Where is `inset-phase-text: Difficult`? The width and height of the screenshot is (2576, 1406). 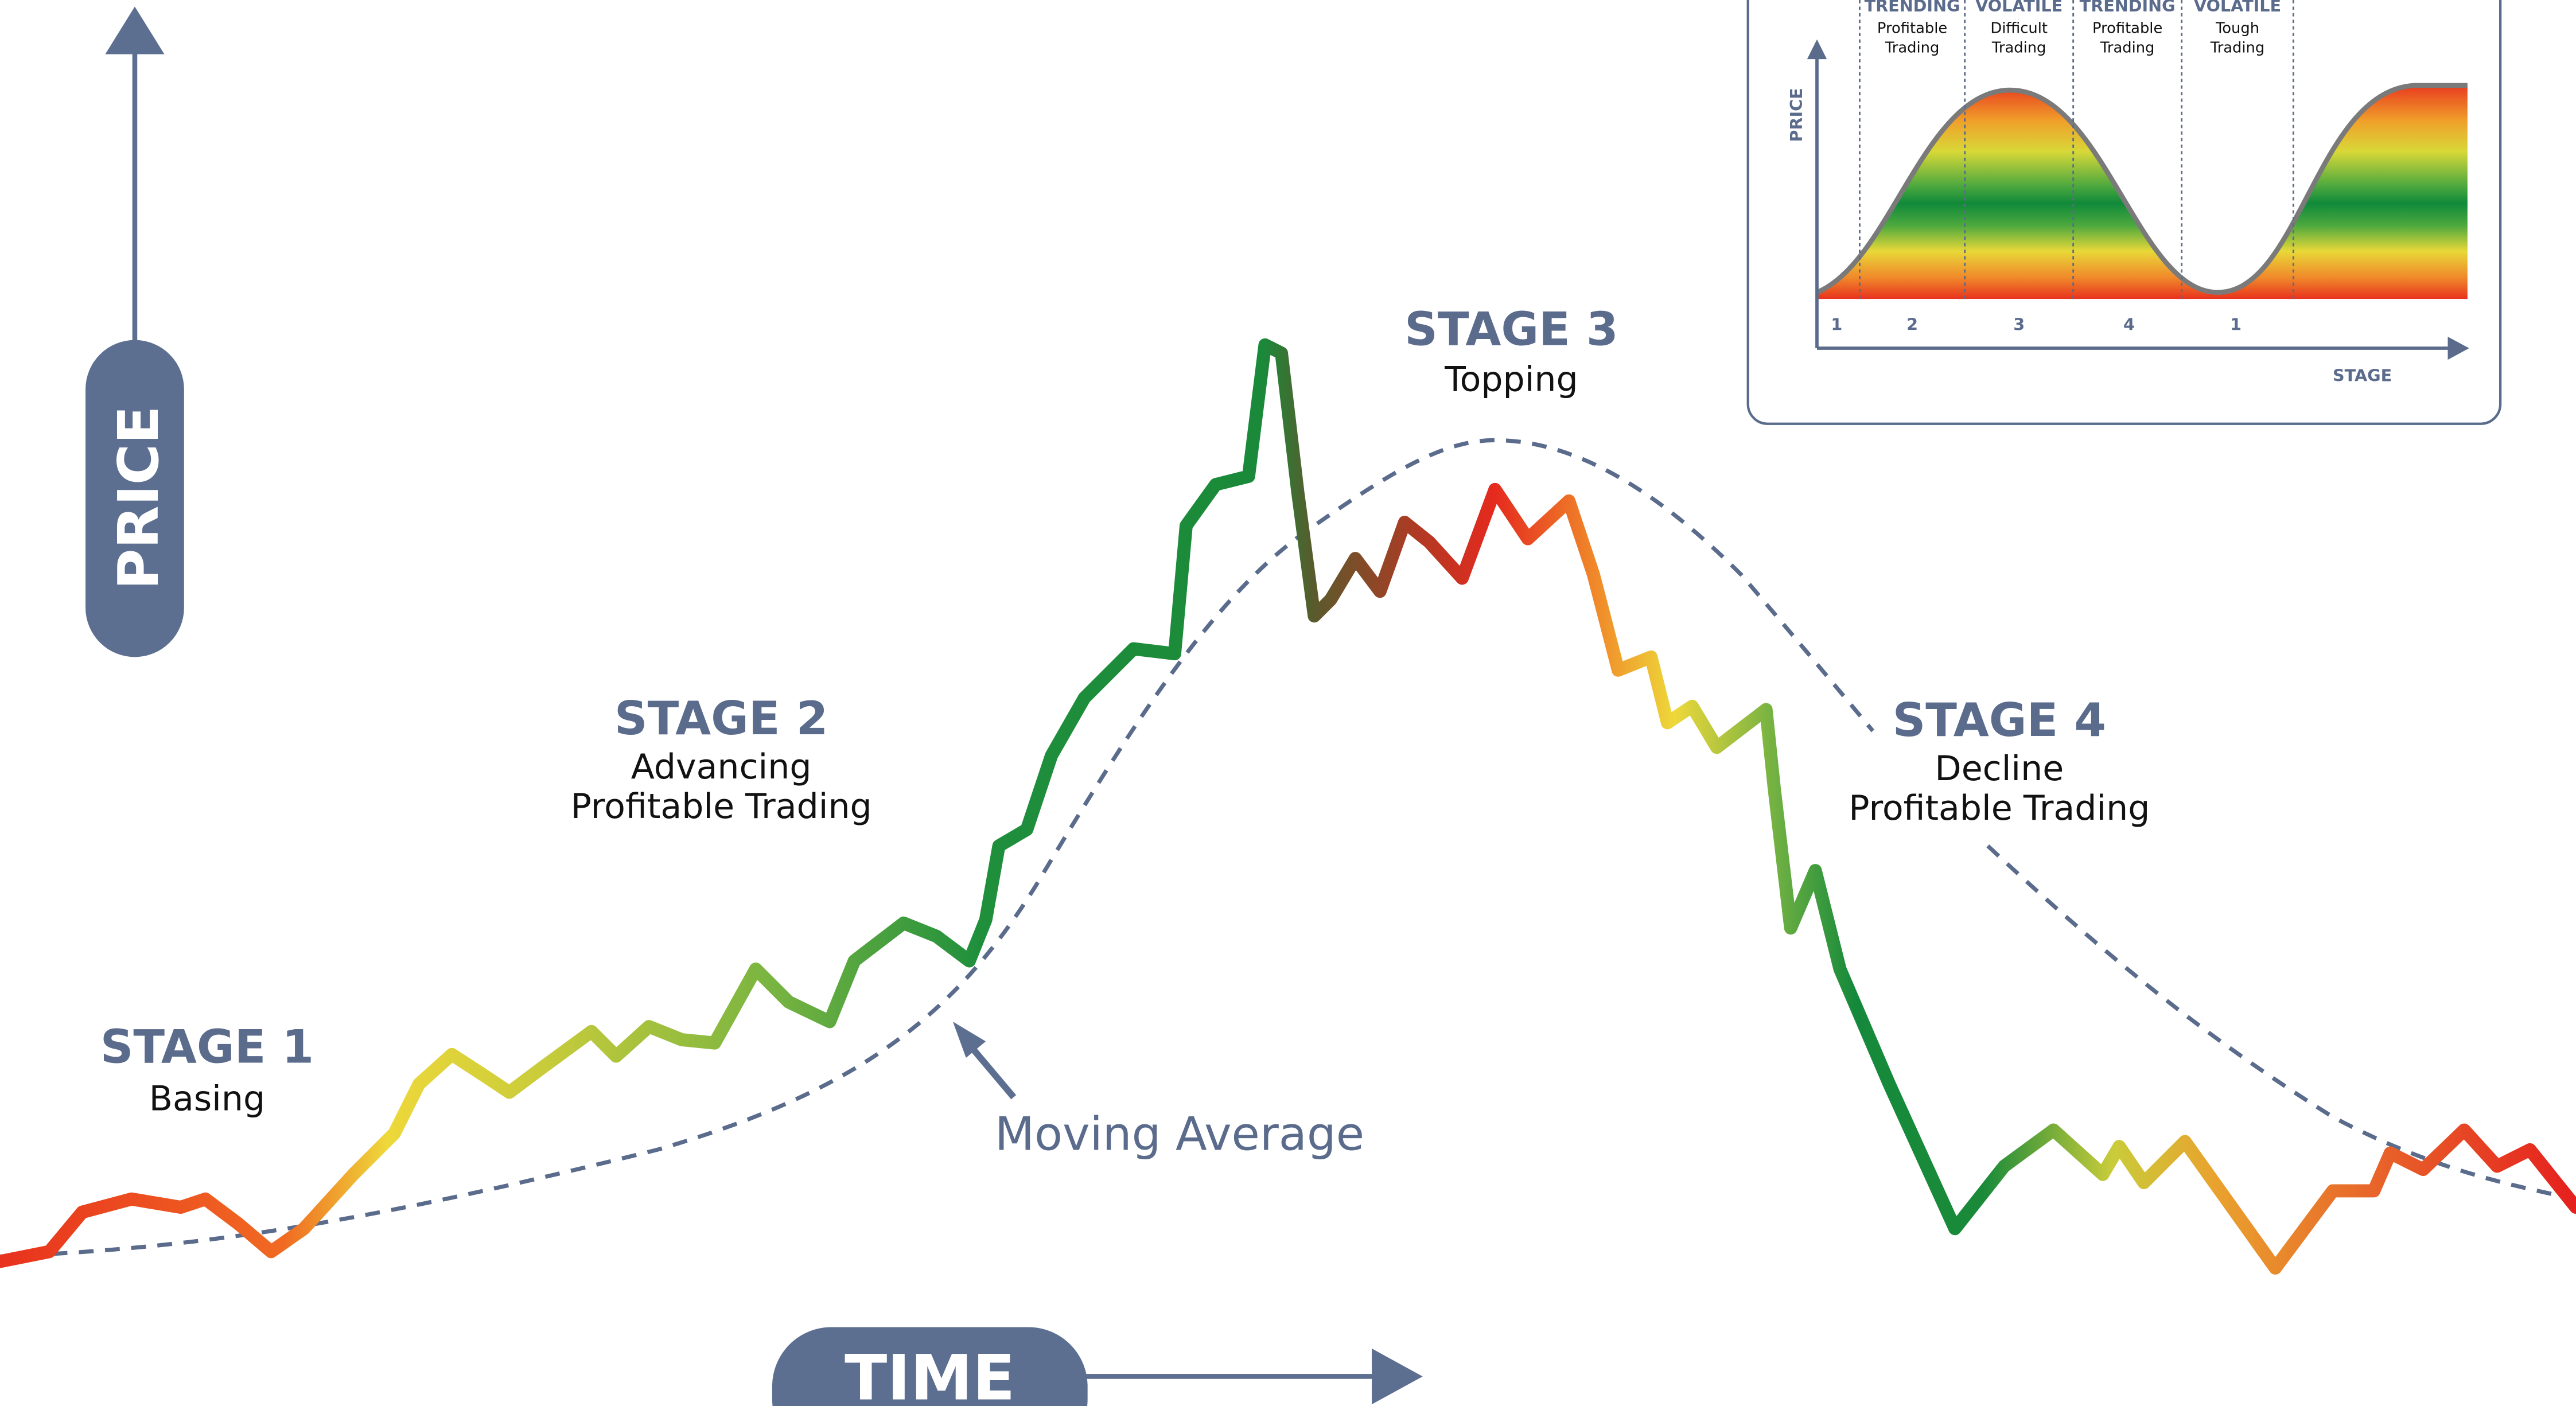
inset-phase-text: Difficult is located at coordinates (2019, 28).